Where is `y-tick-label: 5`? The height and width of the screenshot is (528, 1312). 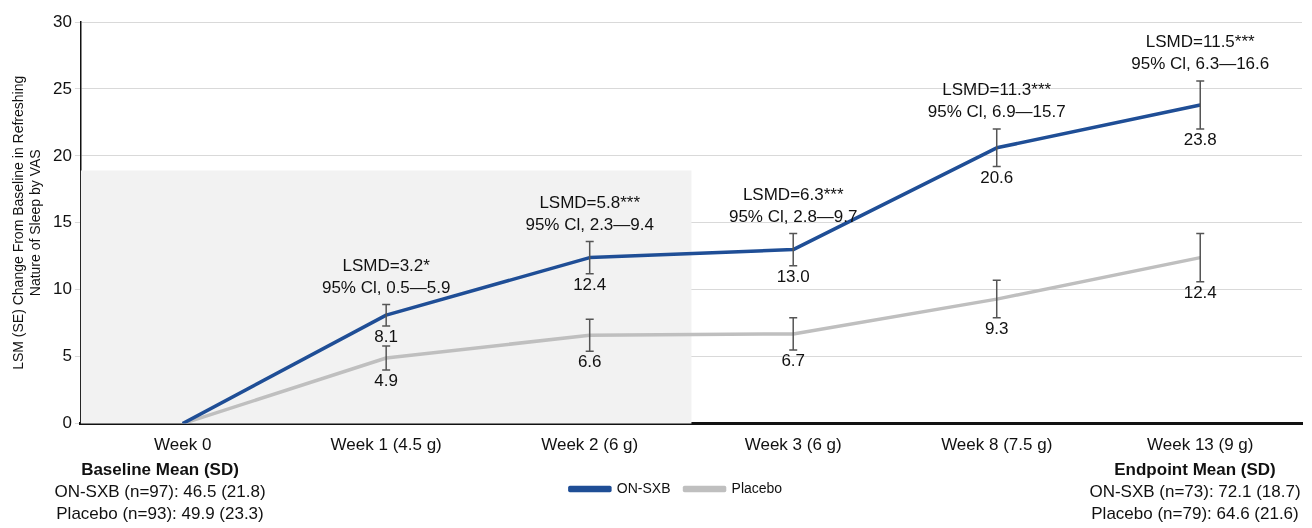 y-tick-label: 5 is located at coordinates (67, 356).